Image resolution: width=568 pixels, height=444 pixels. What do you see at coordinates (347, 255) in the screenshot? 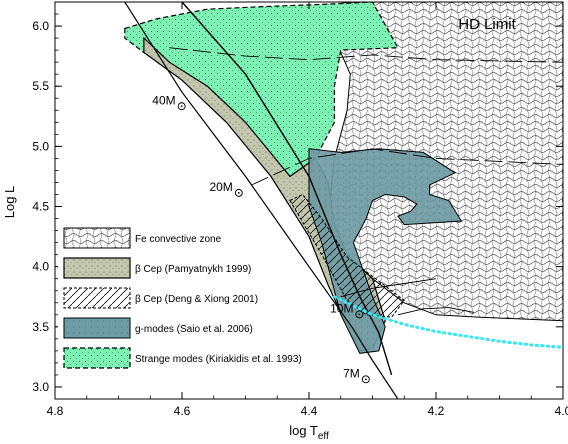
I see `region-beta2` at bounding box center [347, 255].